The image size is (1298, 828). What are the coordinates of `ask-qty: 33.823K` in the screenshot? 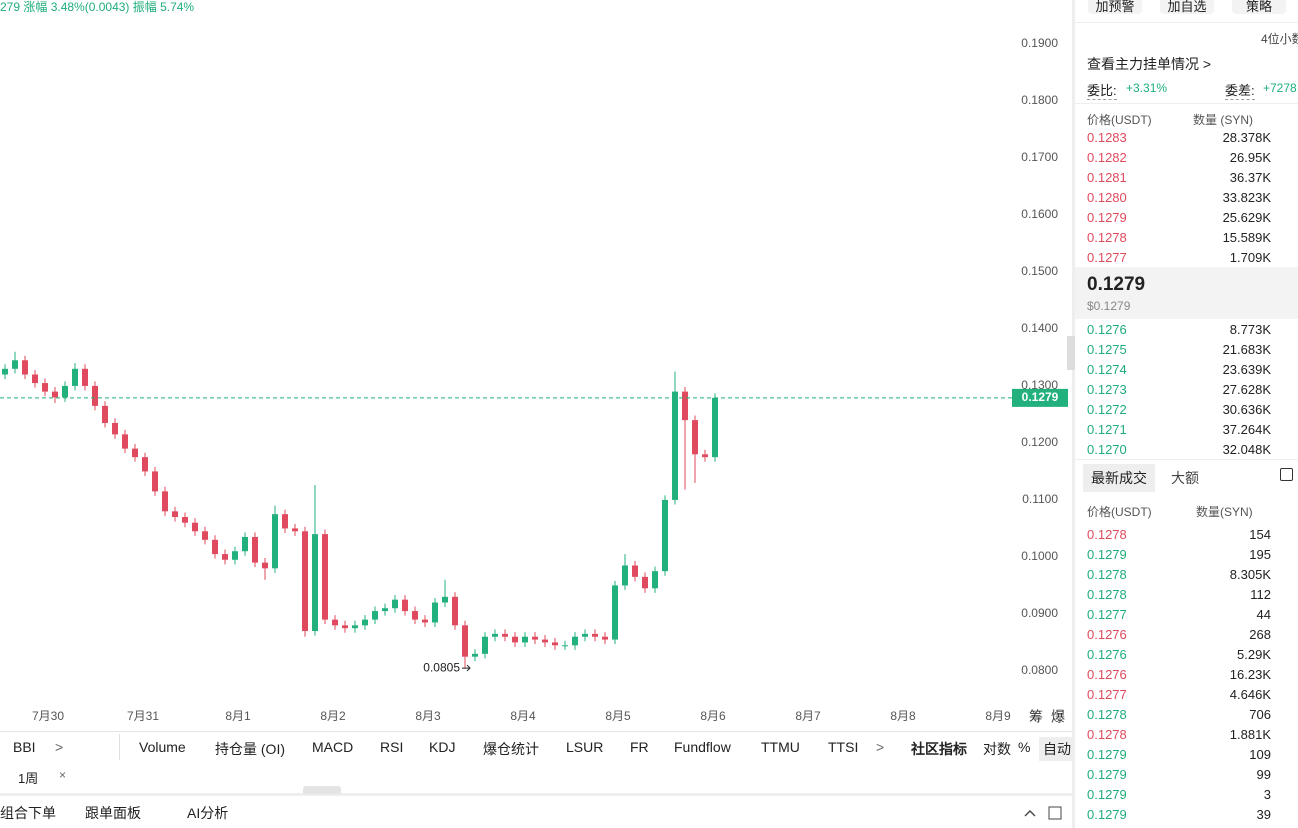 It's located at (1246, 197).